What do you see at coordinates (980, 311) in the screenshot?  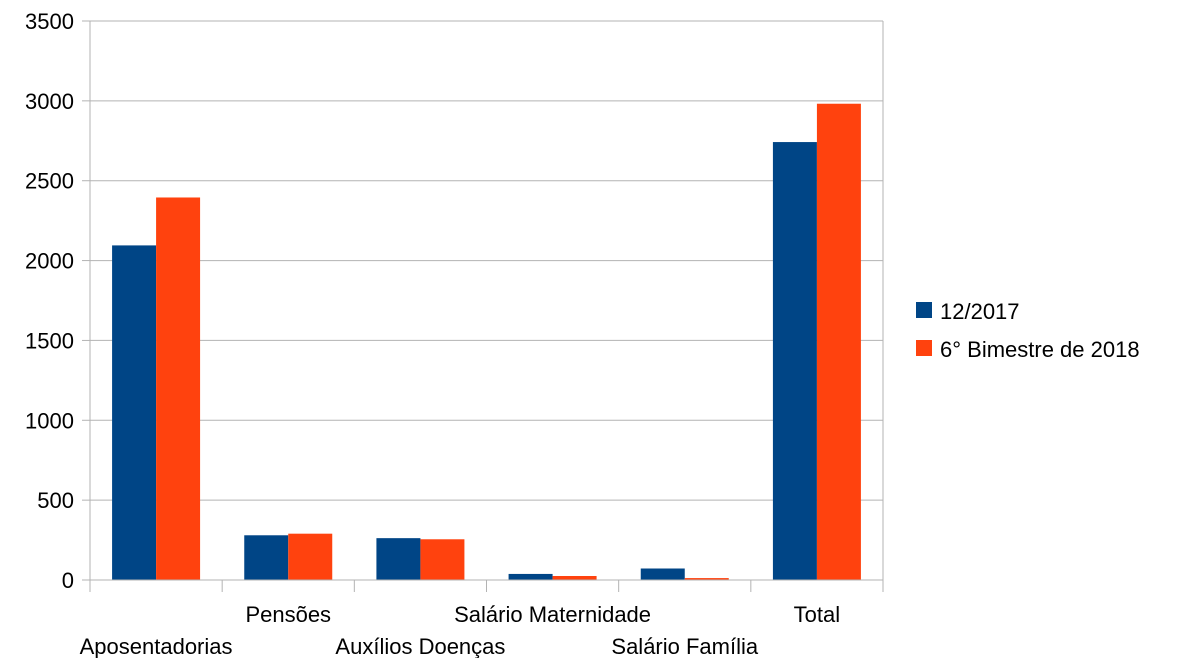 I see `legend-label: 12/2017` at bounding box center [980, 311].